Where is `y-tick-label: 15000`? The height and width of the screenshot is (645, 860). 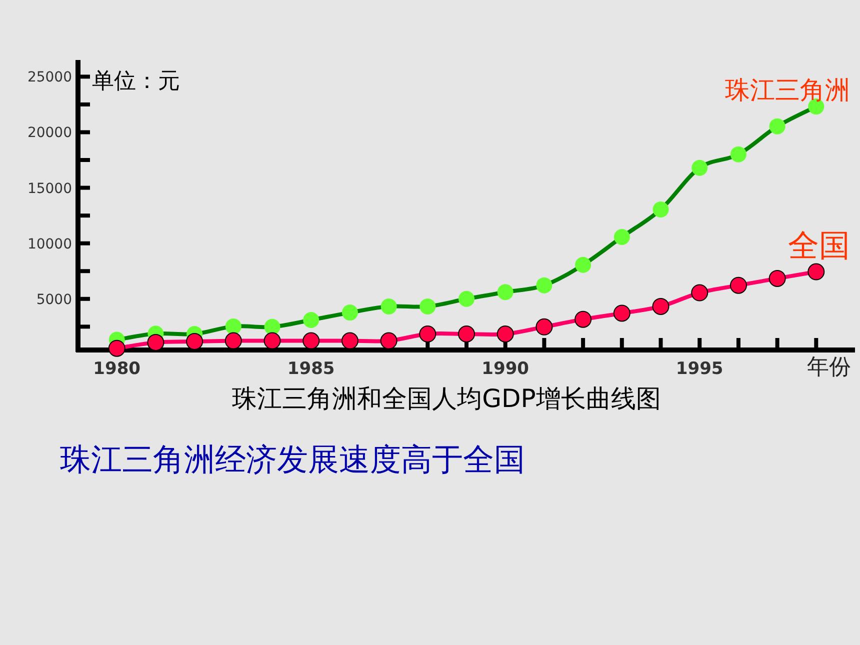 y-tick-label: 15000 is located at coordinates (49, 188).